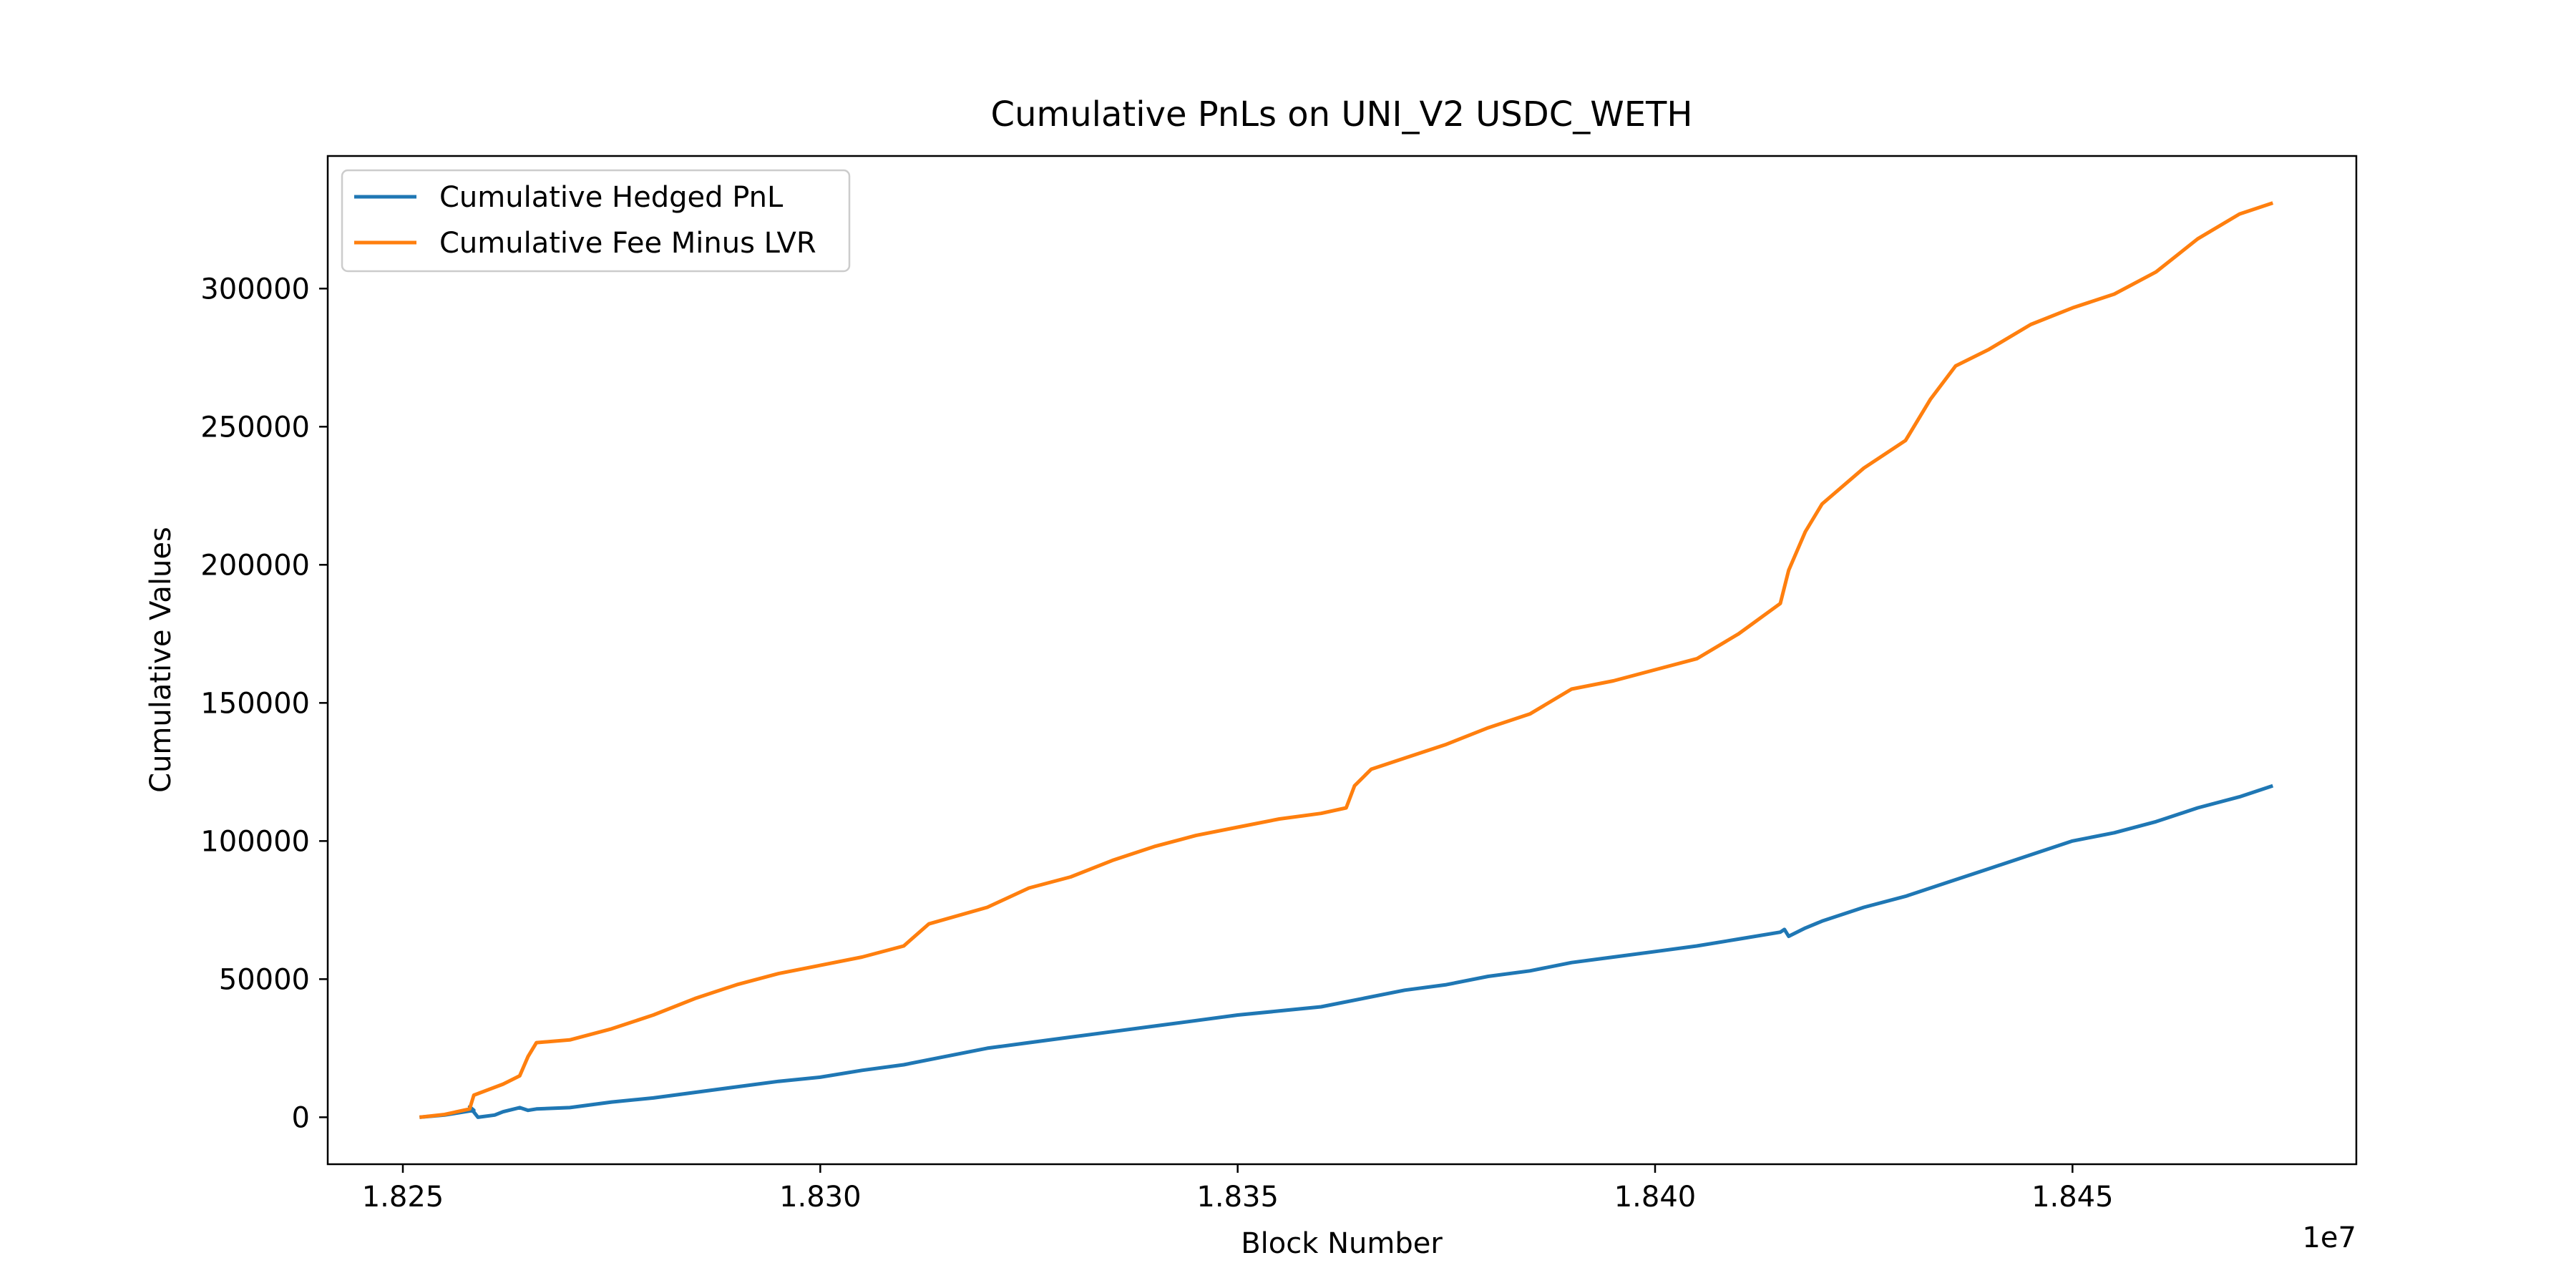  I want to click on y-axis-ticks: 0 50000 100000 150000 200000 250000 300000, so click(264, 703).